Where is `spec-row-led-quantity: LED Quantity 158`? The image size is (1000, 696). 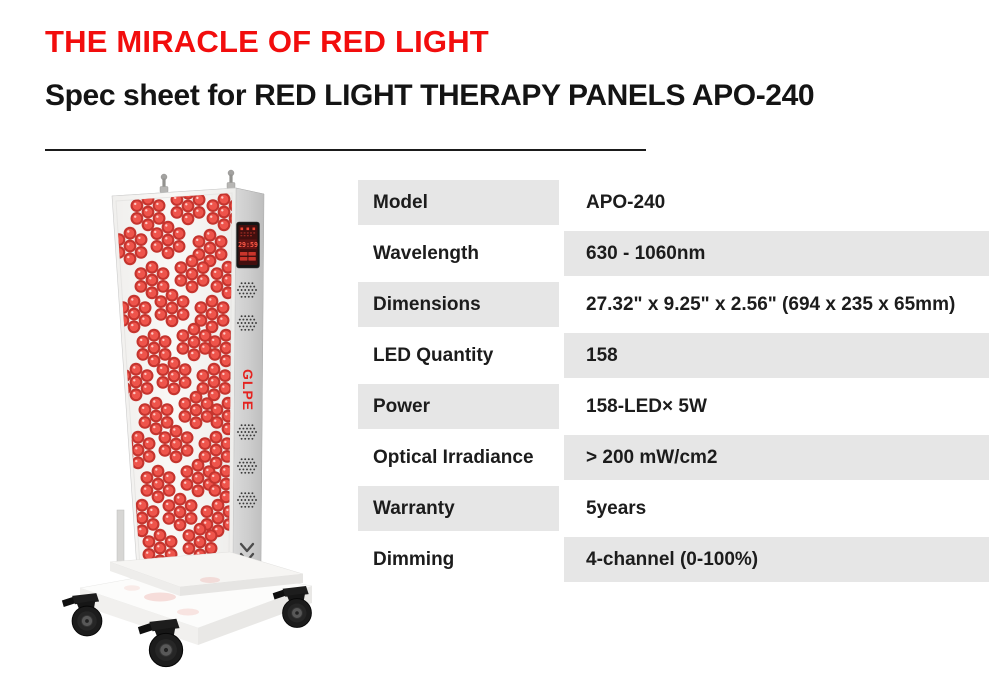 spec-row-led-quantity: LED Quantity 158 is located at coordinates (673, 355).